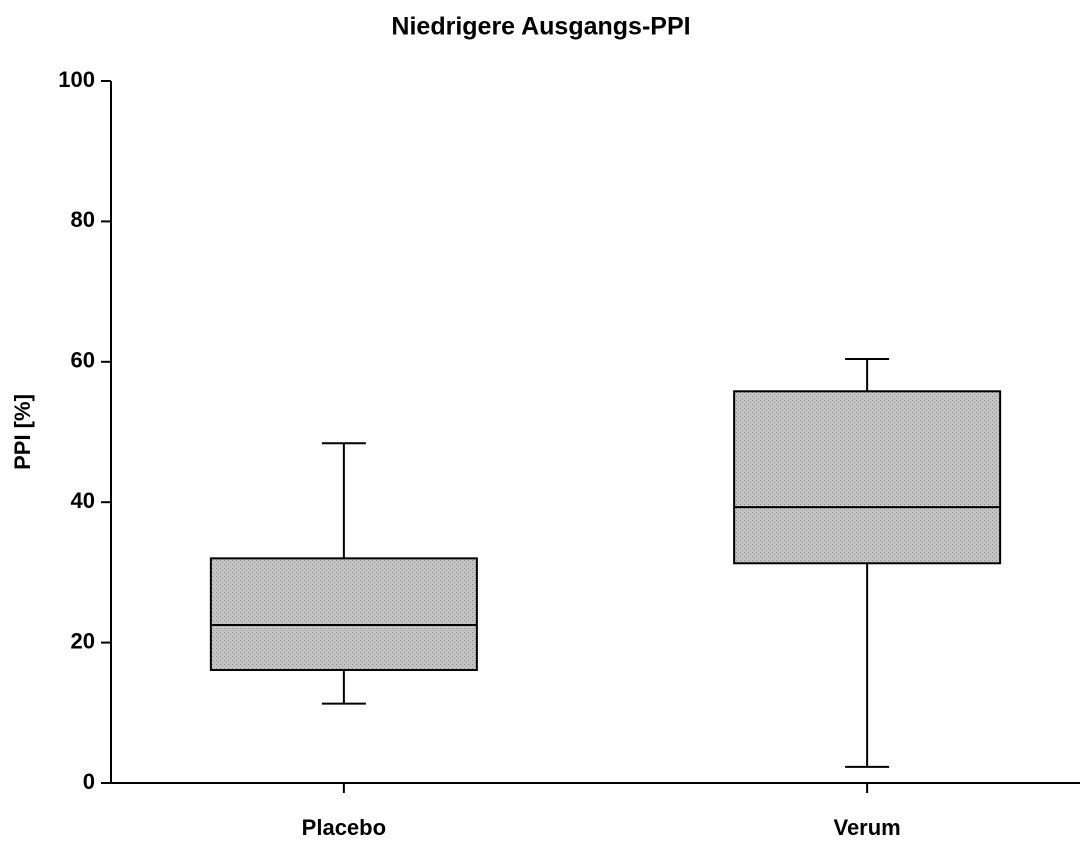 This screenshot has height=841, width=1082. Describe the element at coordinates (83, 500) in the screenshot. I see `y-tick-label: 40` at that location.